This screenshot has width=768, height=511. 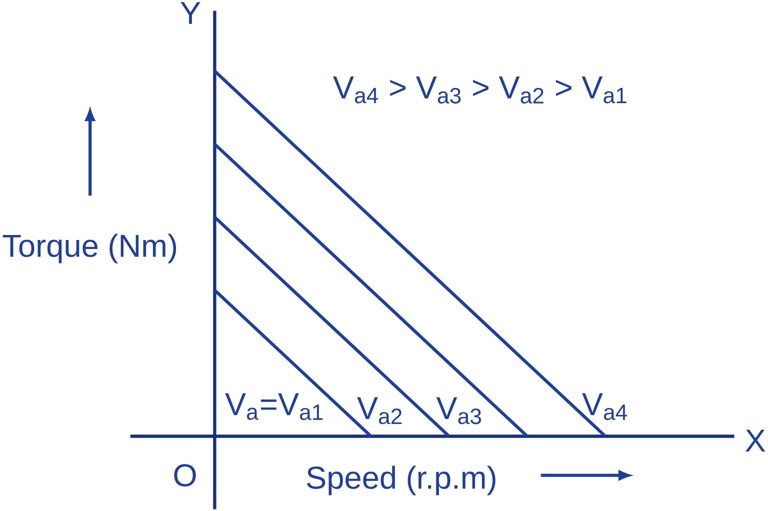 What do you see at coordinates (755, 441) in the screenshot?
I see `text: X` at bounding box center [755, 441].